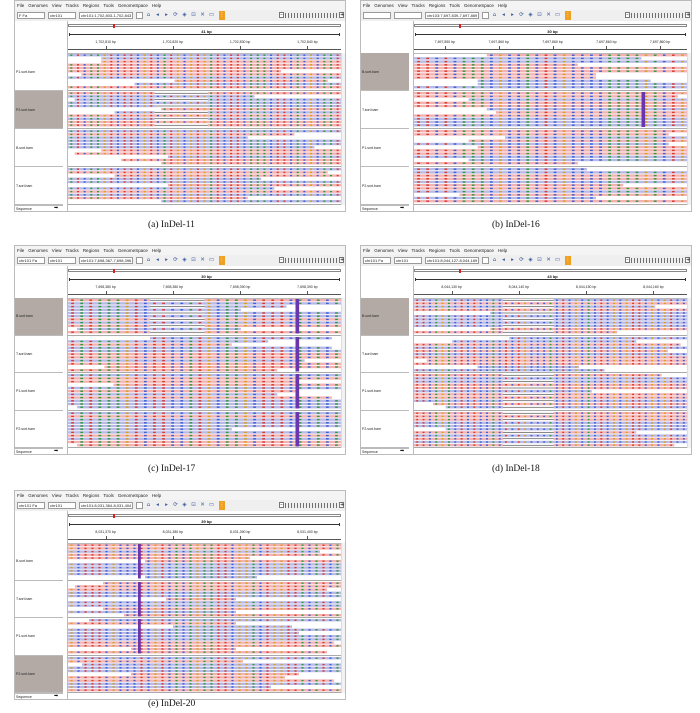 Image resolution: width=700 pixels, height=713 pixels. Describe the element at coordinates (539, 14) in the screenshot. I see `zoom-icon: ⊡` at that location.